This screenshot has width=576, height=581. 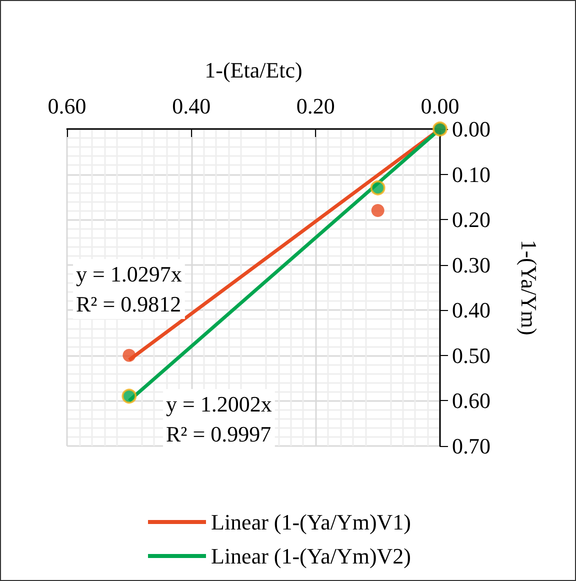 I want to click on x-axis-title: 1-(Eta/Etc), so click(x=253, y=70).